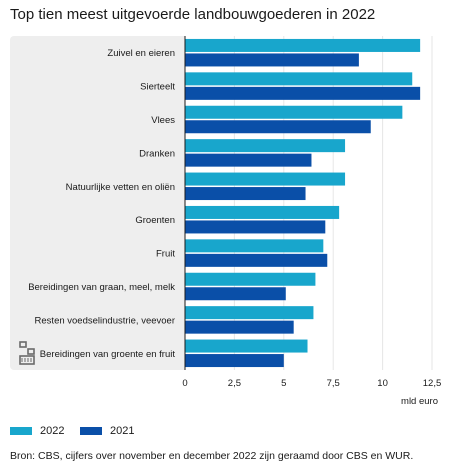 The image size is (468, 468). I want to click on x-tick-label: 7,5, so click(333, 383).